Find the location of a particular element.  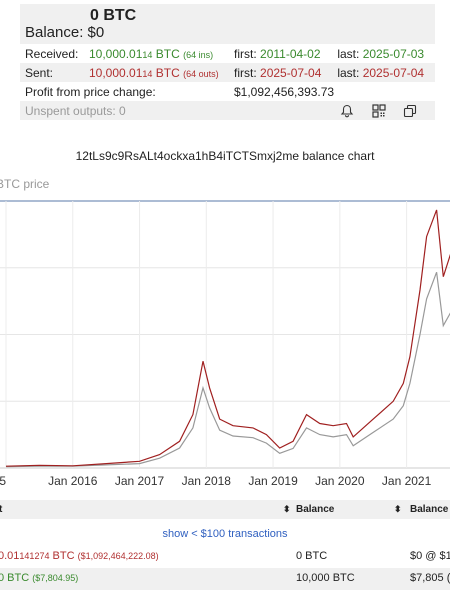

balance-btc: 0 BTC is located at coordinates (113, 15).